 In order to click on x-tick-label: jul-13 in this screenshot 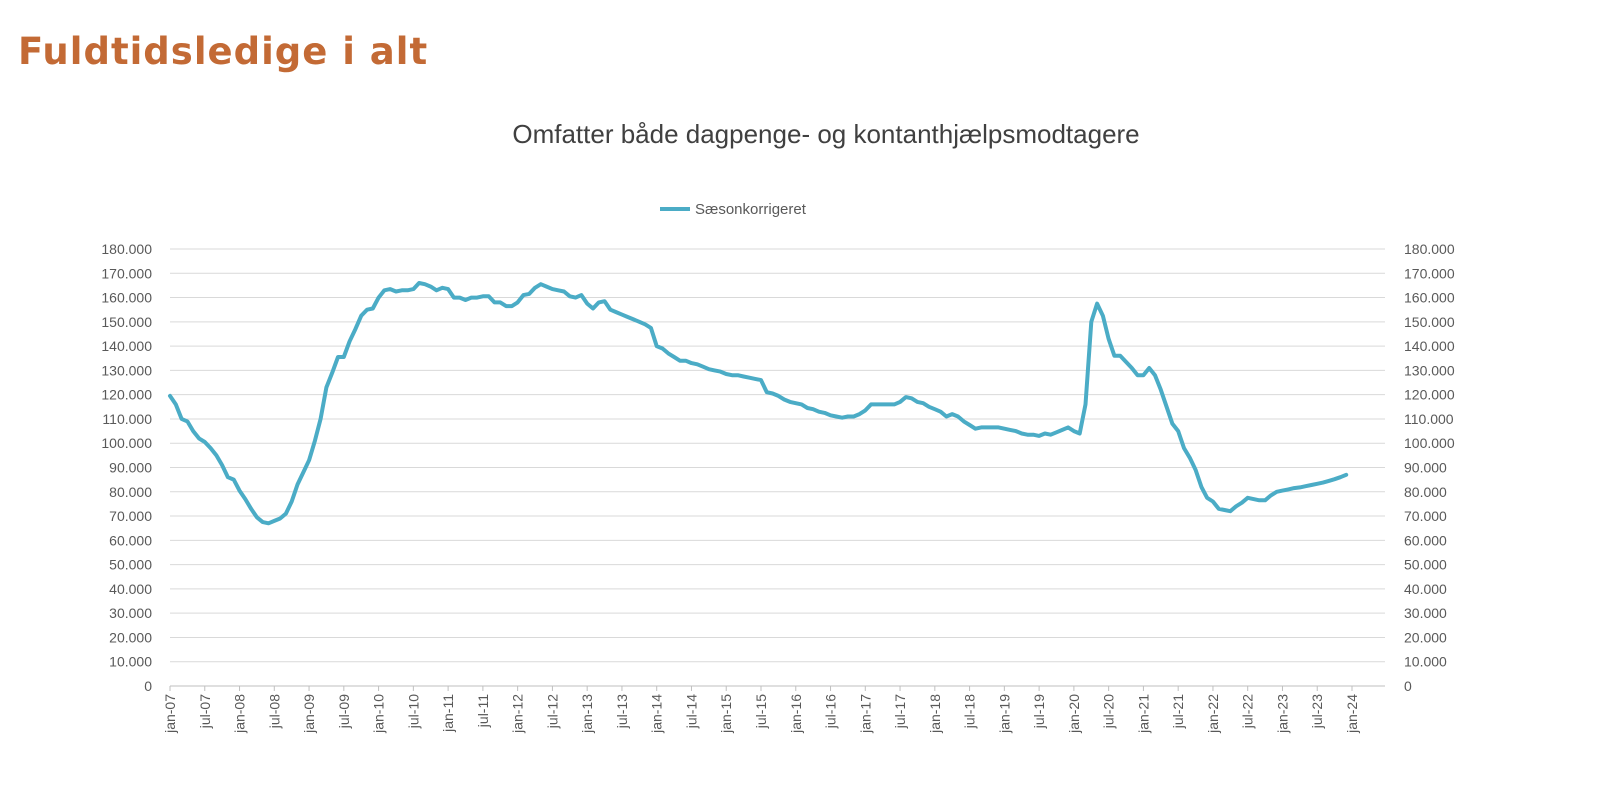, I will do `click(622, 711)`.